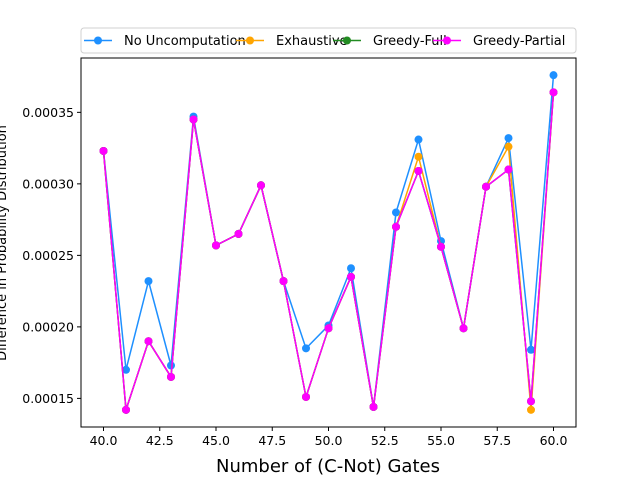 Image resolution: width=640 pixels, height=480 pixels. What do you see at coordinates (104, 440) in the screenshot?
I see `x-tick-label: 40.0` at bounding box center [104, 440].